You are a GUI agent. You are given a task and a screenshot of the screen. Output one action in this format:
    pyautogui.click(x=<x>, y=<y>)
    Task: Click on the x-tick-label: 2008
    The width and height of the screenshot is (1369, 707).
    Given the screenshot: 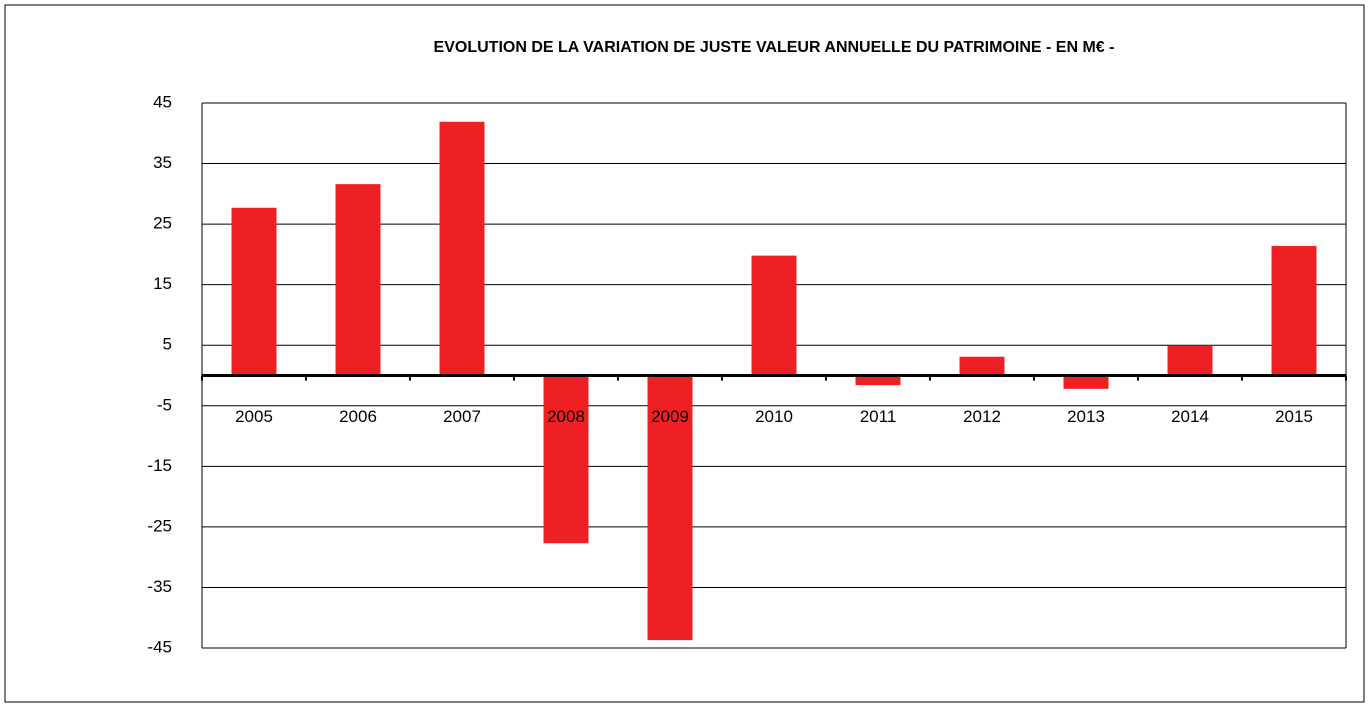 What is the action you would take?
    pyautogui.click(x=566, y=416)
    